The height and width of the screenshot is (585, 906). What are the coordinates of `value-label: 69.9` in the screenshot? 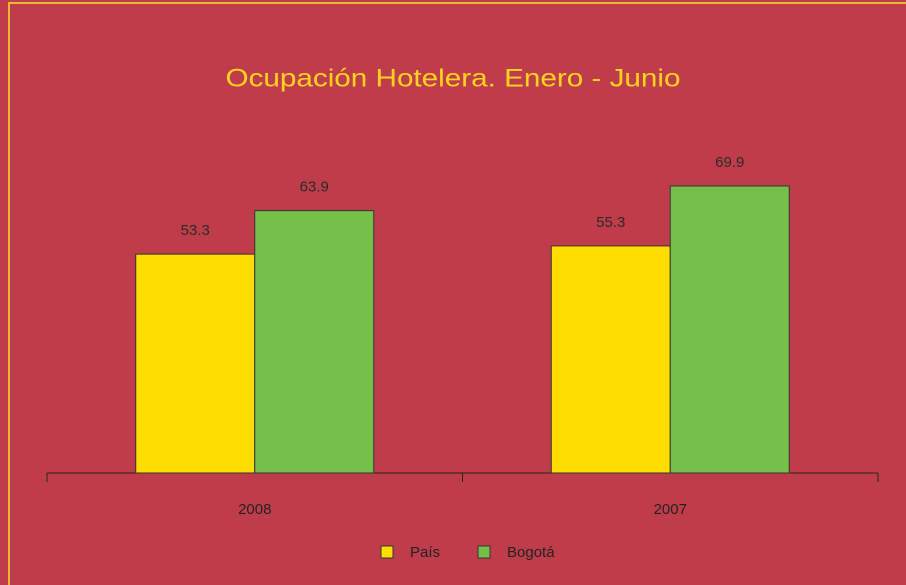 It's located at (729, 162).